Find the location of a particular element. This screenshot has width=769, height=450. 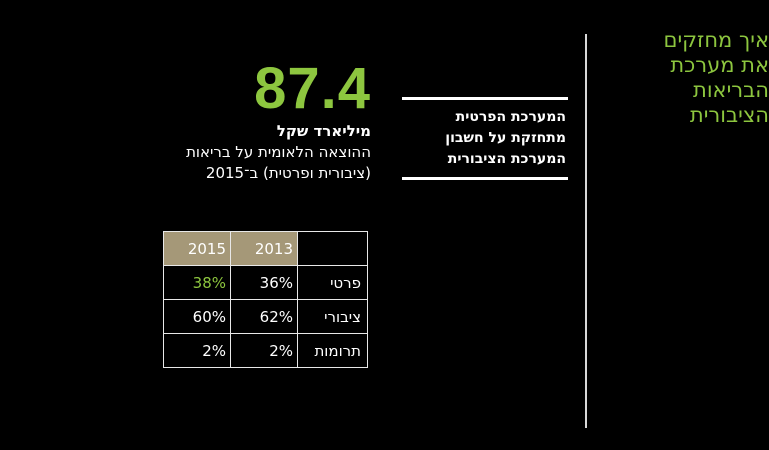

table-row: 2% 2% תרומות is located at coordinates (265, 350).